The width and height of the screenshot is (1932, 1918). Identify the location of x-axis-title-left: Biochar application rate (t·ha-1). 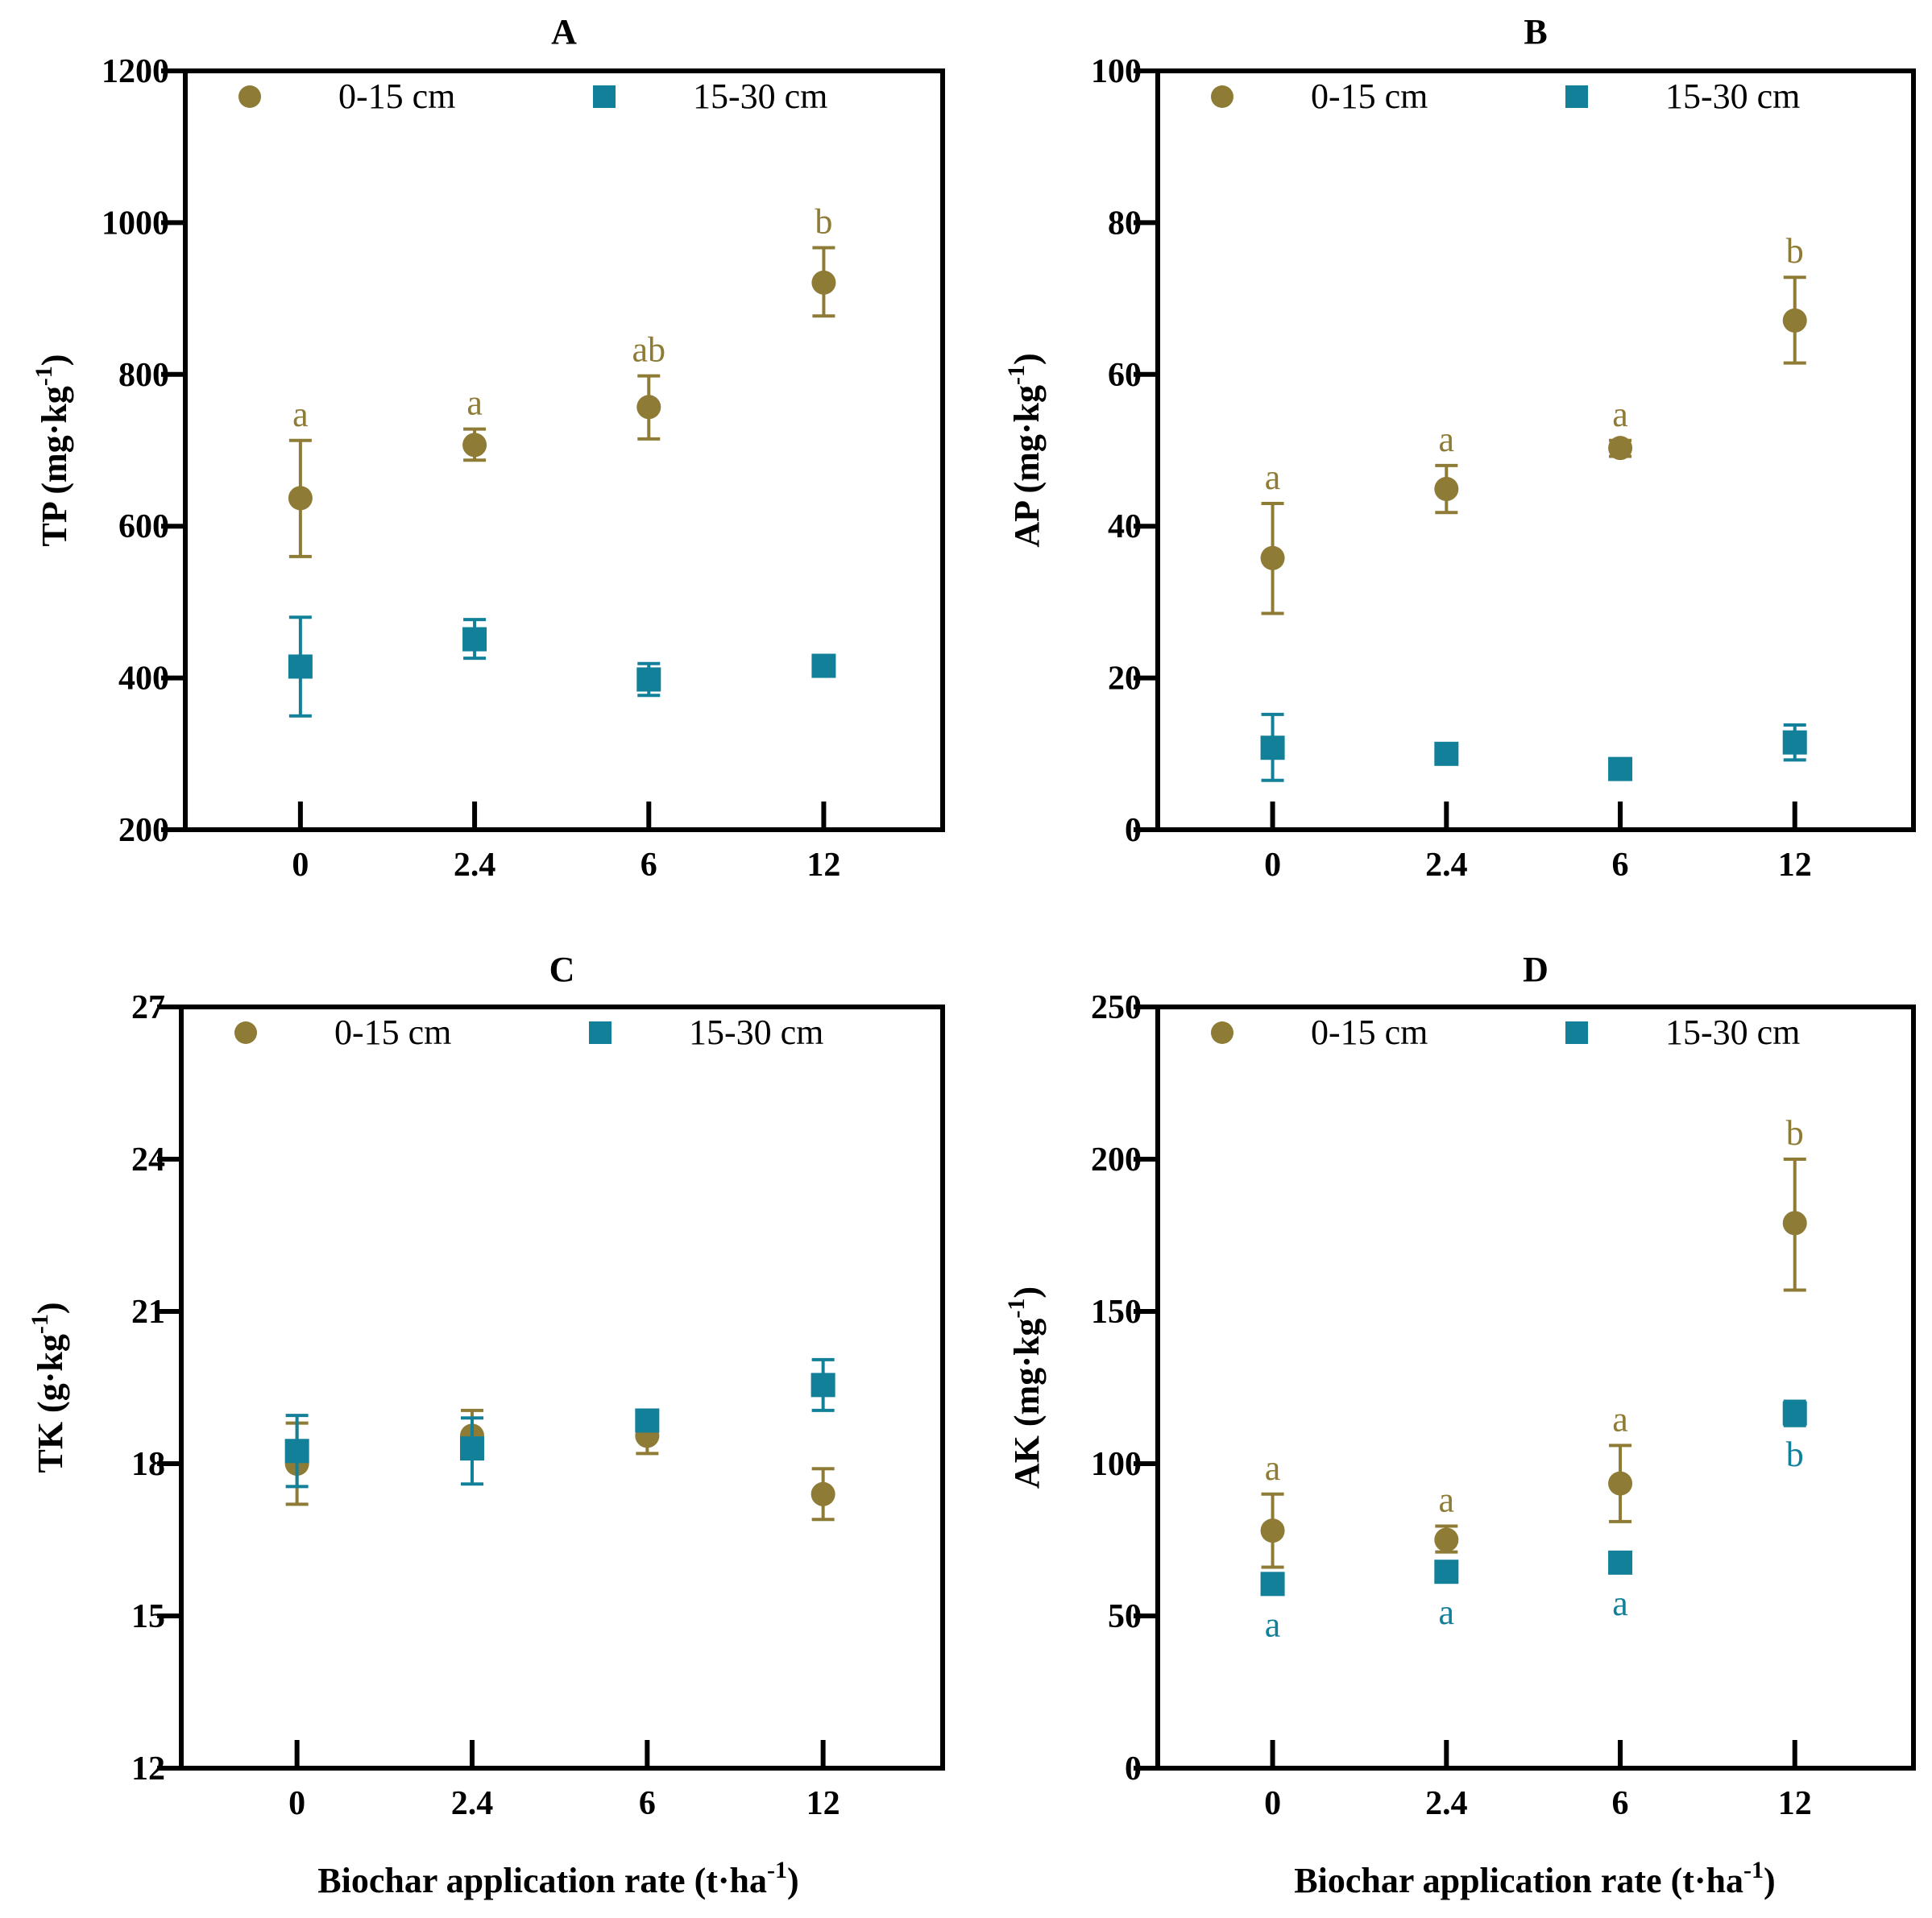
(557, 1878).